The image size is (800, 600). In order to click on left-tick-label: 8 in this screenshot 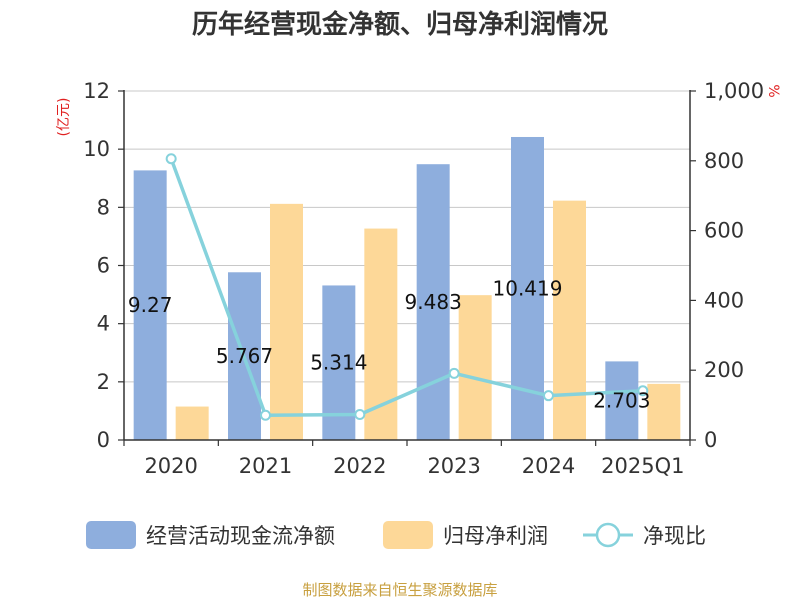, I will do `click(103, 207)`.